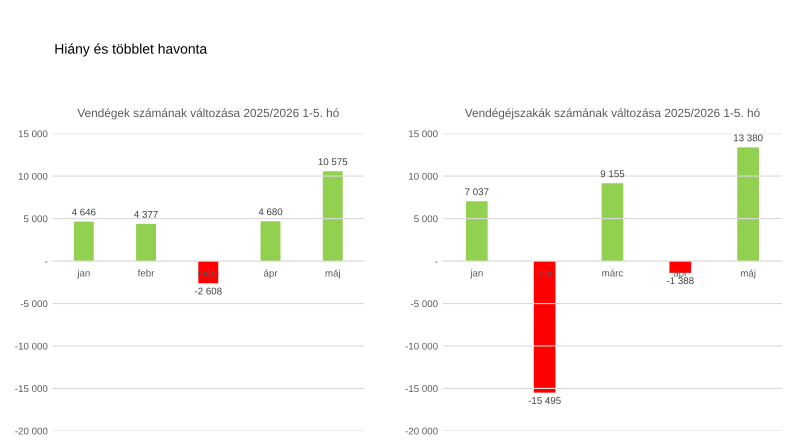  Describe the element at coordinates (146, 214) in the screenshot. I see `data-label: 4 377` at that location.